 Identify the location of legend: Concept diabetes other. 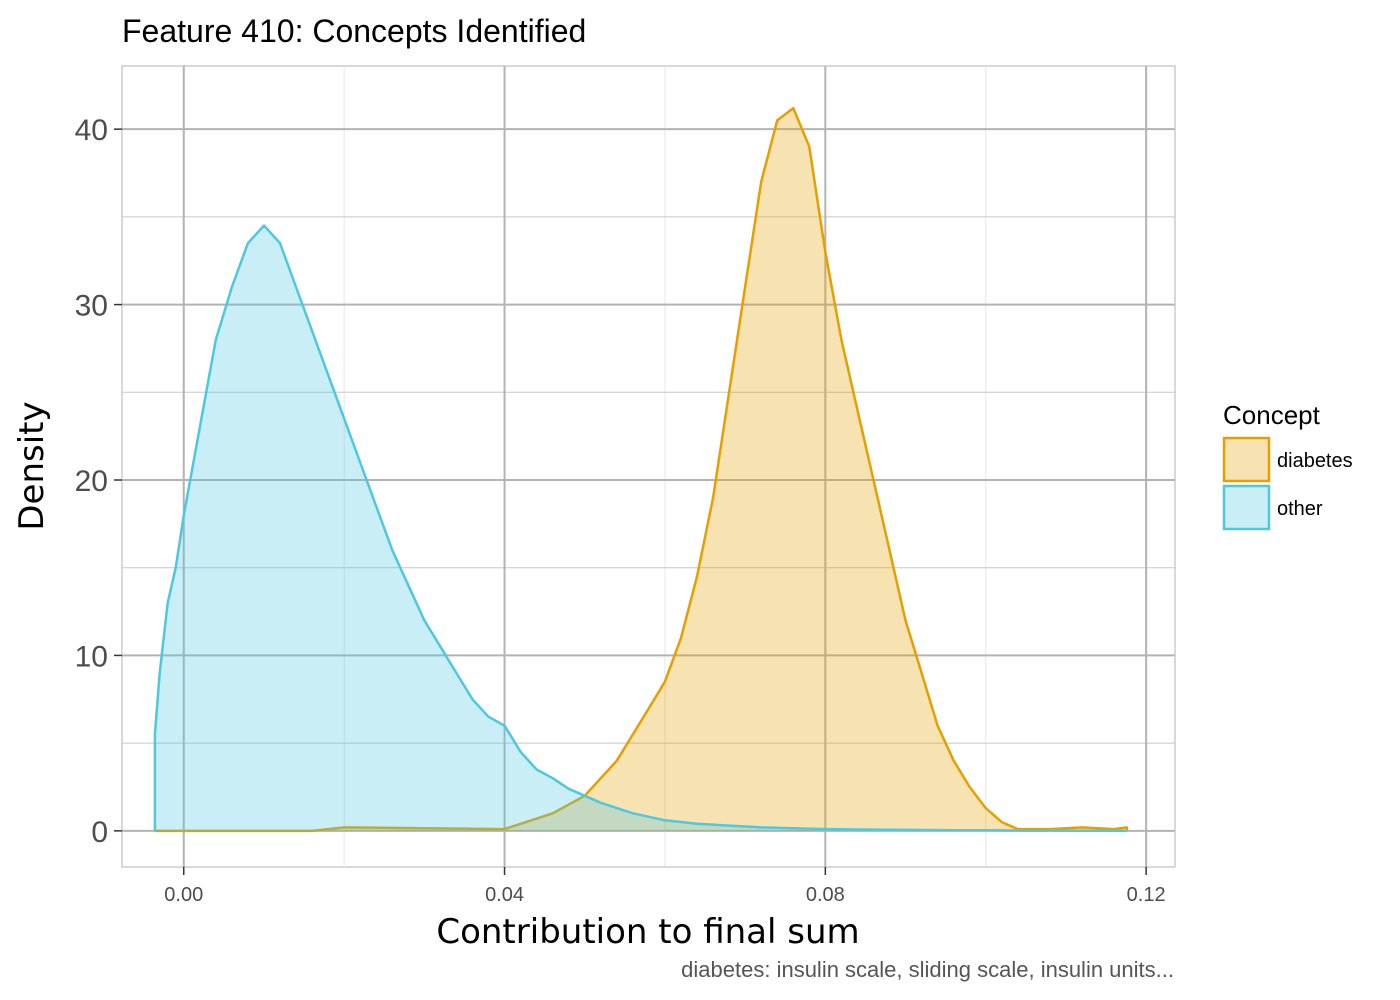
(1287, 465).